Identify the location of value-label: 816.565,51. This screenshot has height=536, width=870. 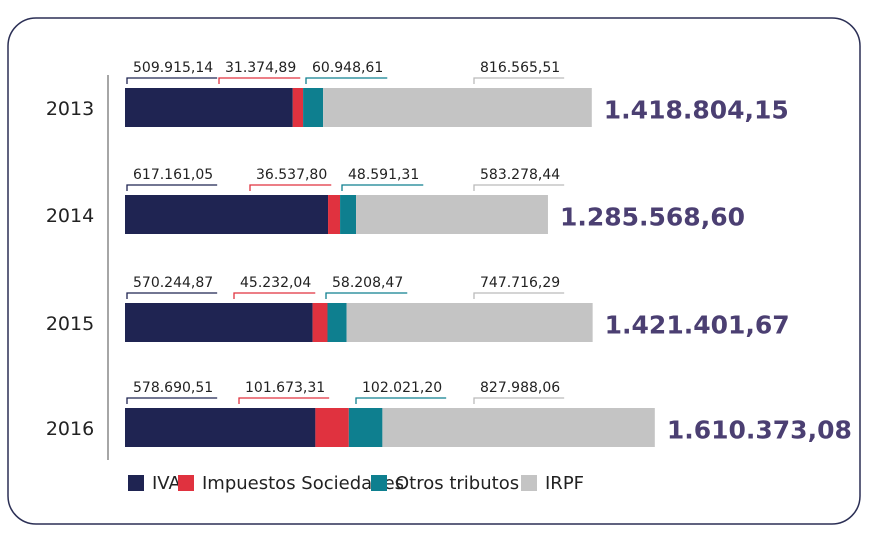
(520, 68).